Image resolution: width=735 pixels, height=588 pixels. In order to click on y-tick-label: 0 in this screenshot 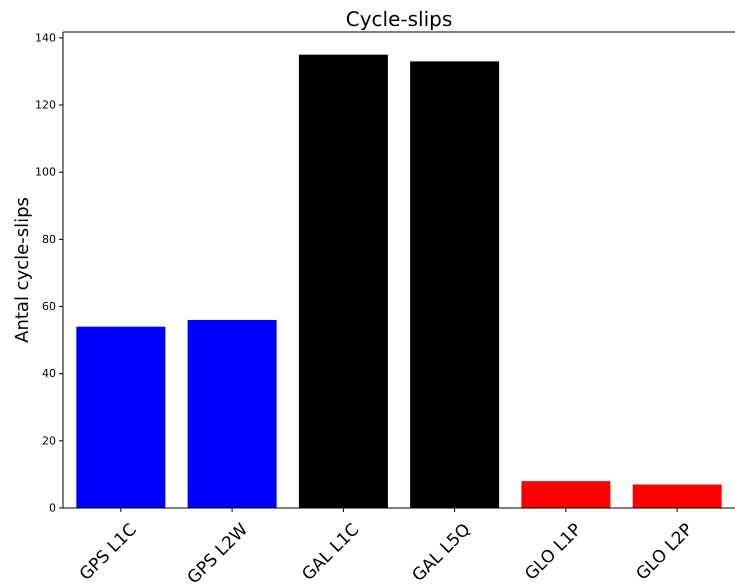, I will do `click(52, 508)`.